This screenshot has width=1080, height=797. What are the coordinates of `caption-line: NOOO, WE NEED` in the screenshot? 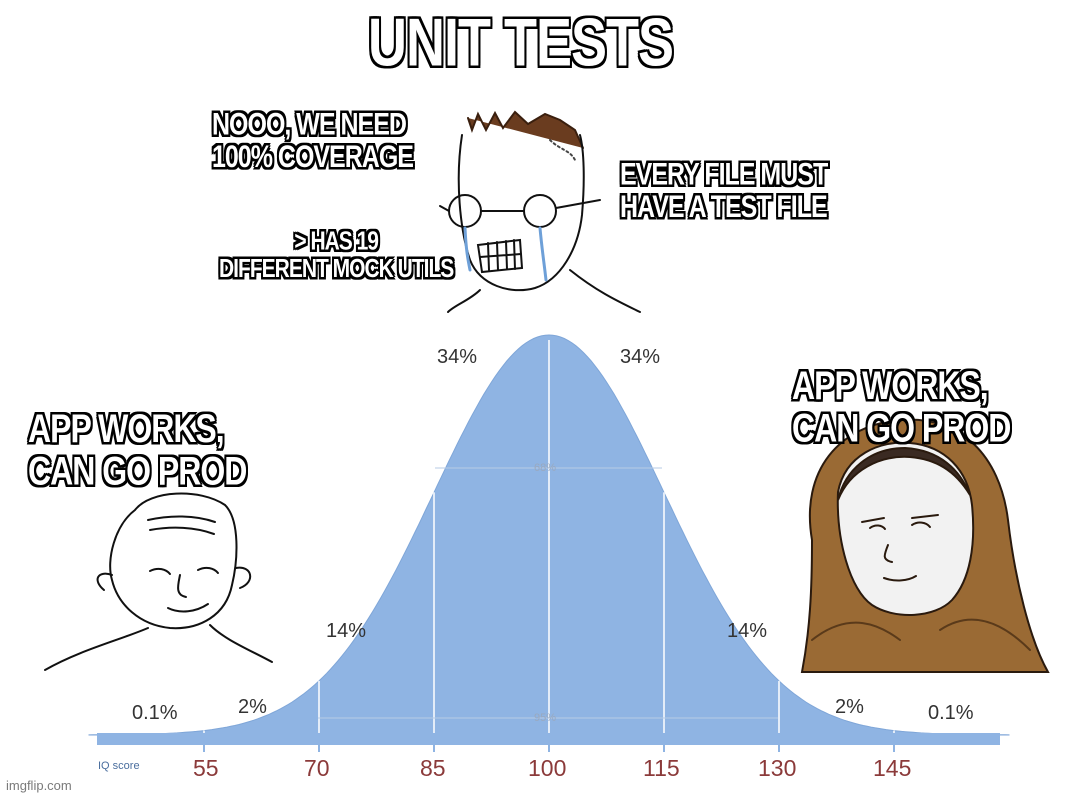 It's located at (309, 124).